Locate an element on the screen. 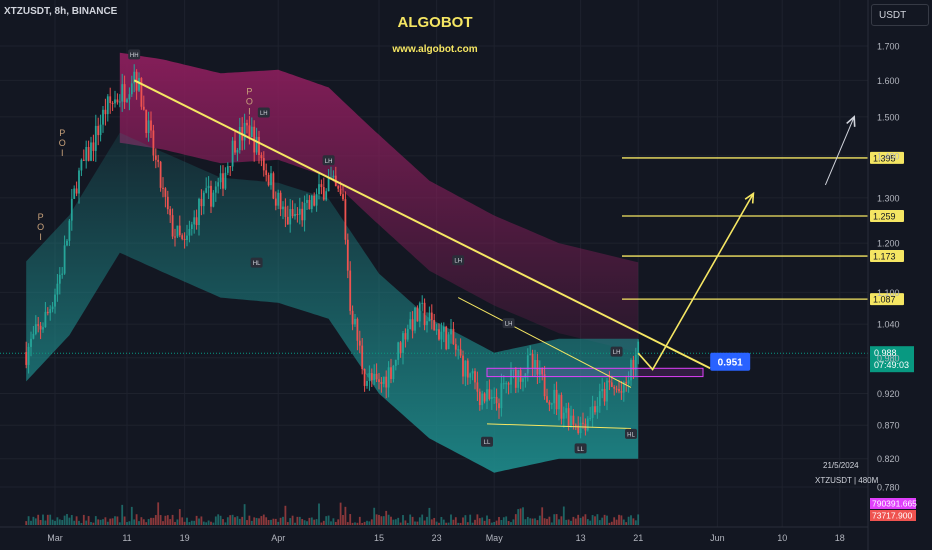  volume-badge is located at coordinates (893, 515).